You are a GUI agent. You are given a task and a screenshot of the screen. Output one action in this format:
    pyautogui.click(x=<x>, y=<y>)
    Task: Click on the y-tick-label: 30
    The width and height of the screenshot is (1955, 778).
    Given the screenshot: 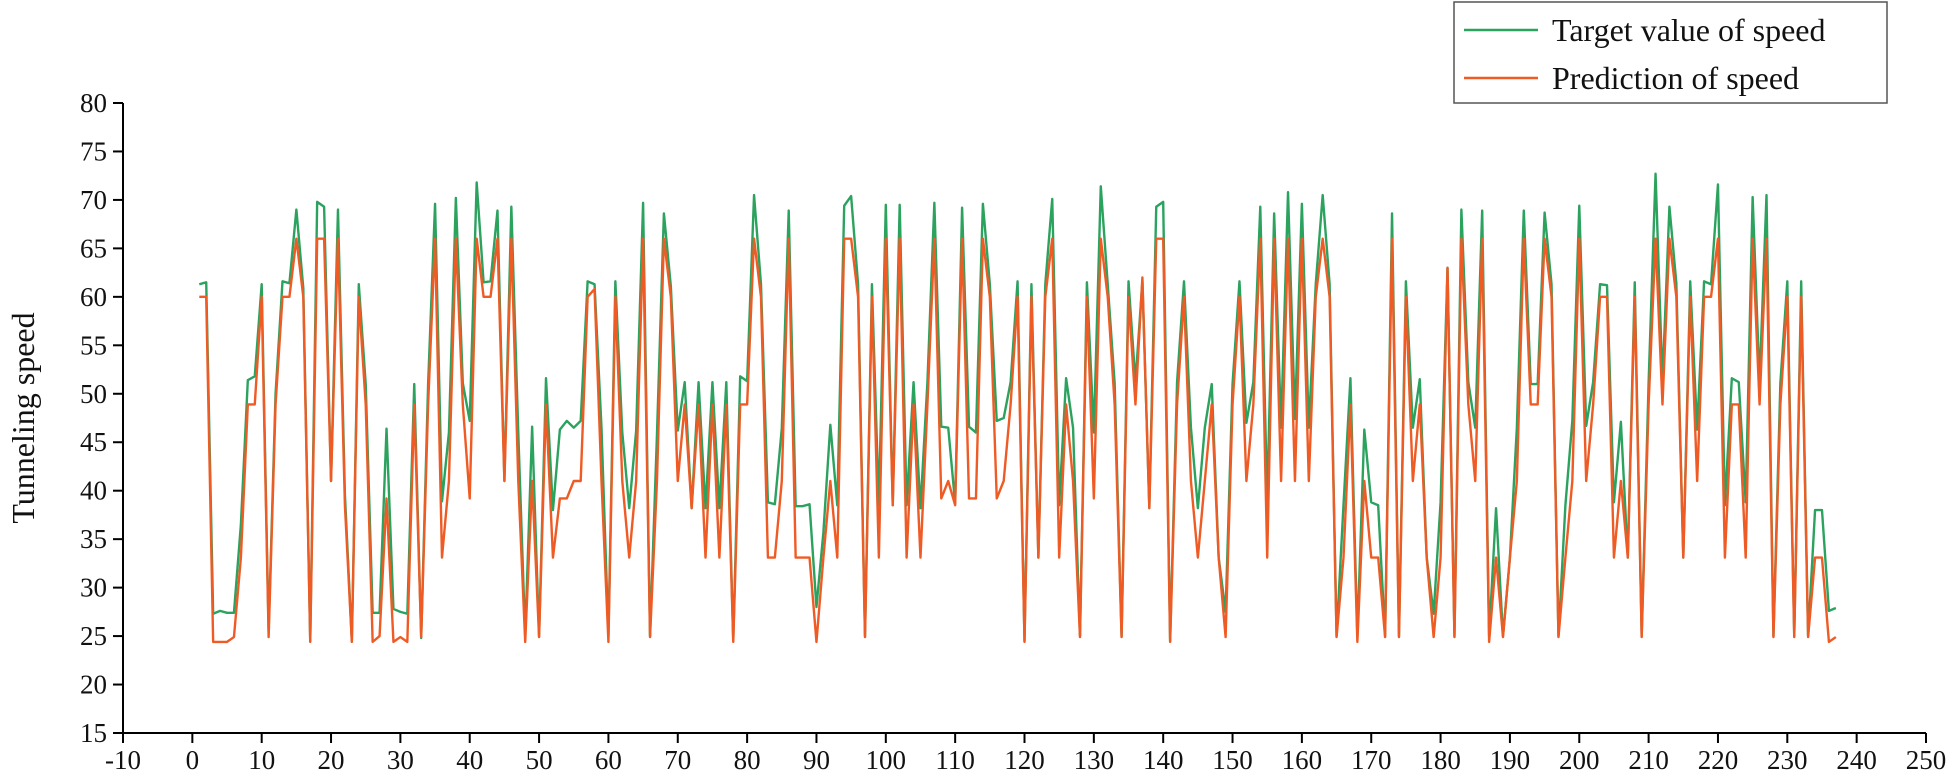 What is the action you would take?
    pyautogui.click(x=93, y=588)
    